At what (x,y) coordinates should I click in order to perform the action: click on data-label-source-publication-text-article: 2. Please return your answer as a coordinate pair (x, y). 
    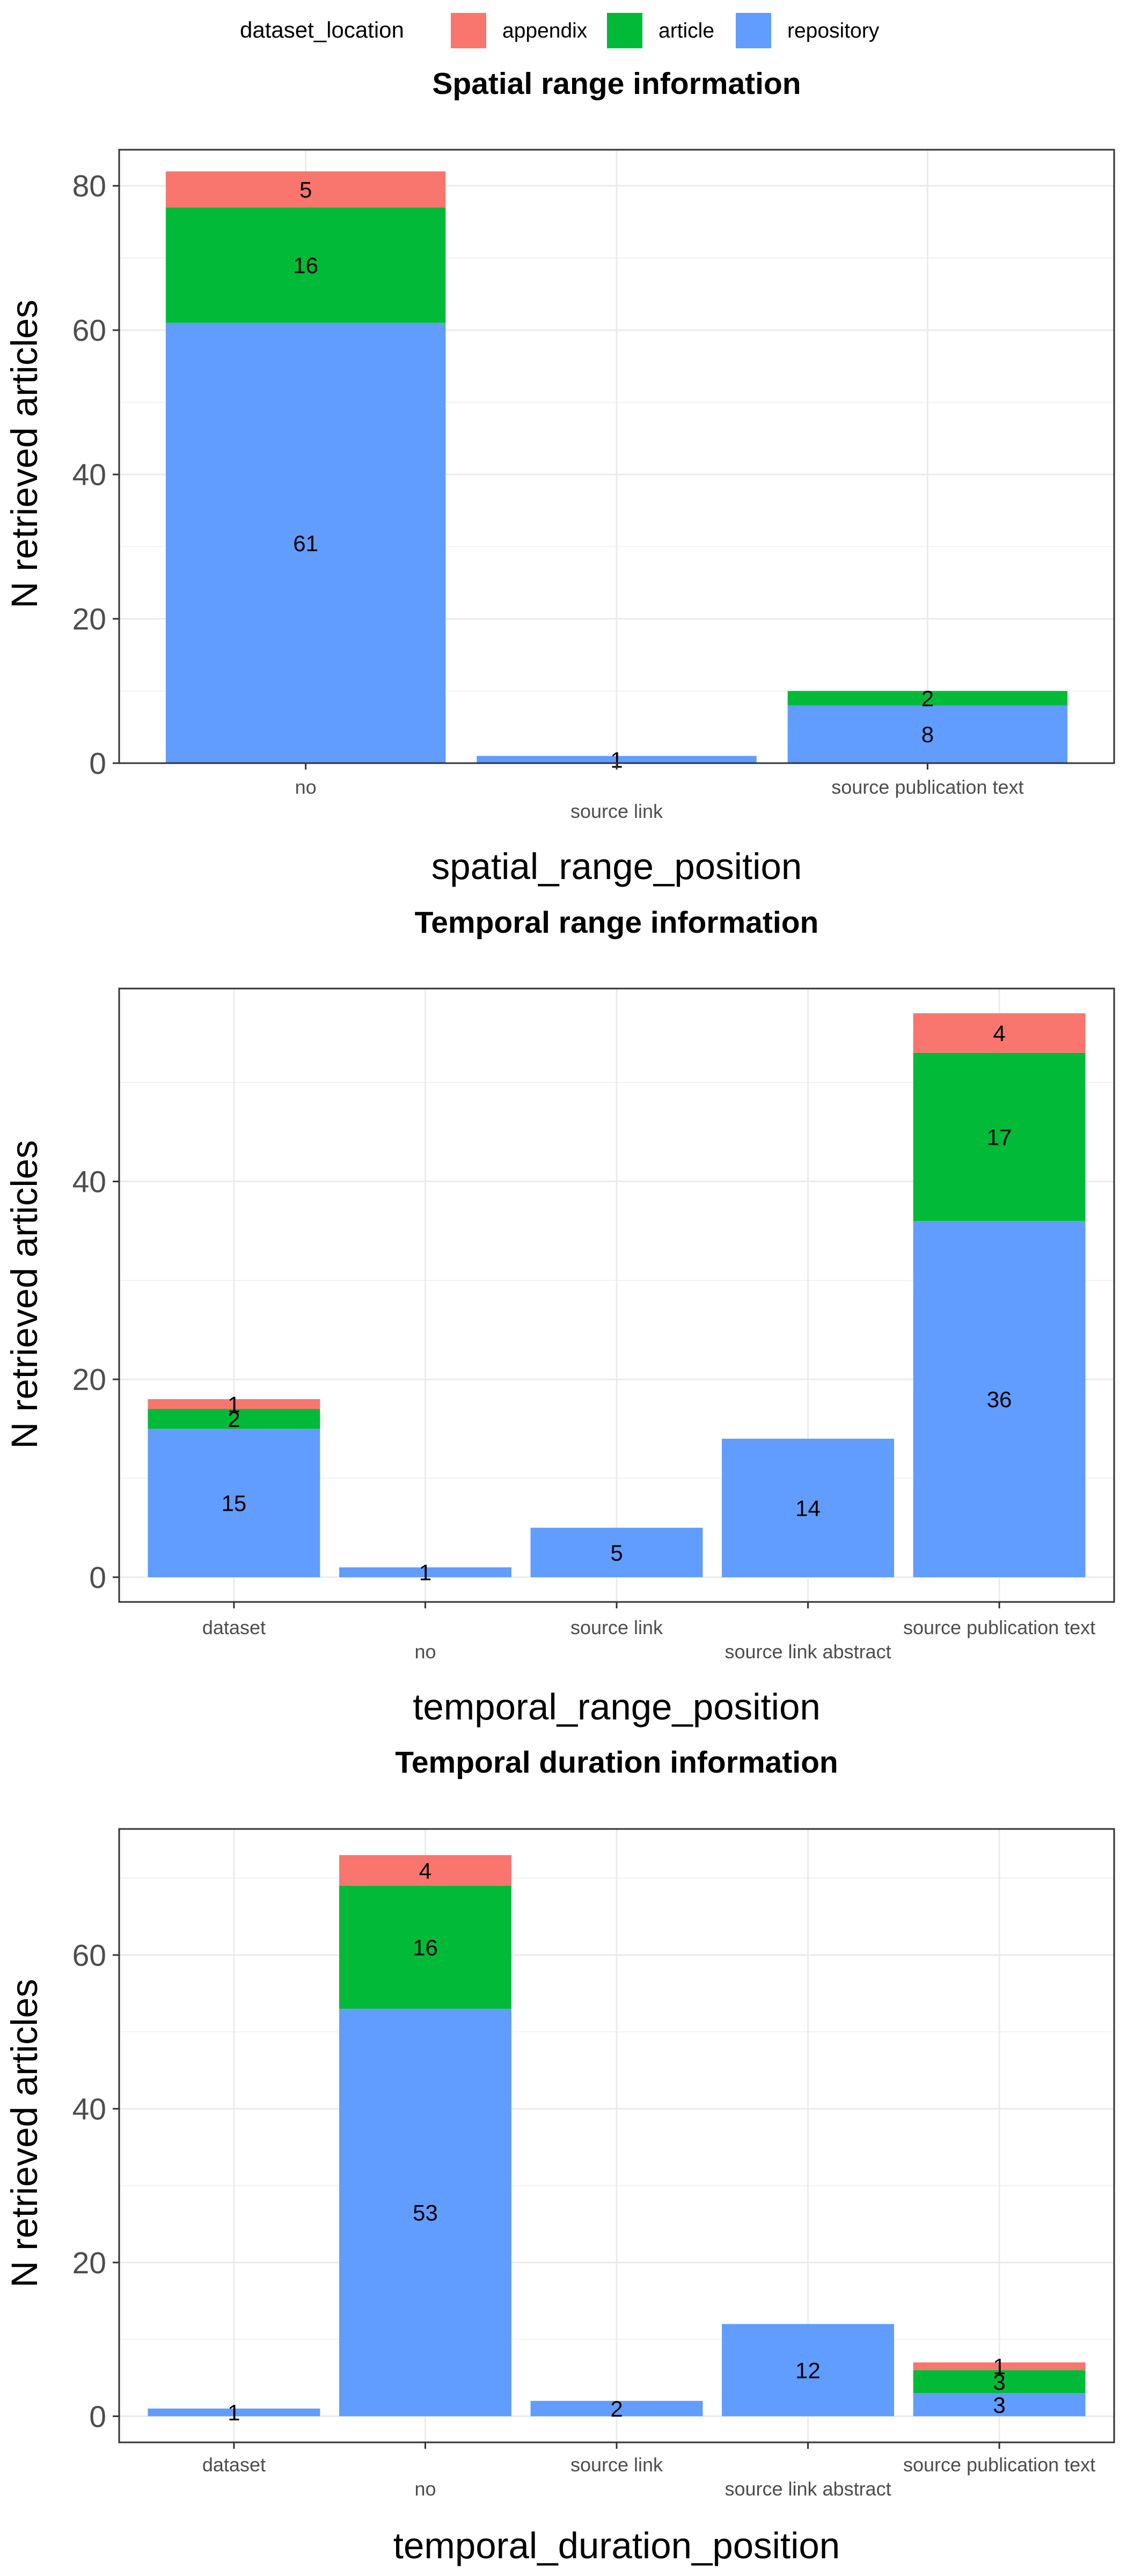
    Looking at the image, I should click on (927, 698).